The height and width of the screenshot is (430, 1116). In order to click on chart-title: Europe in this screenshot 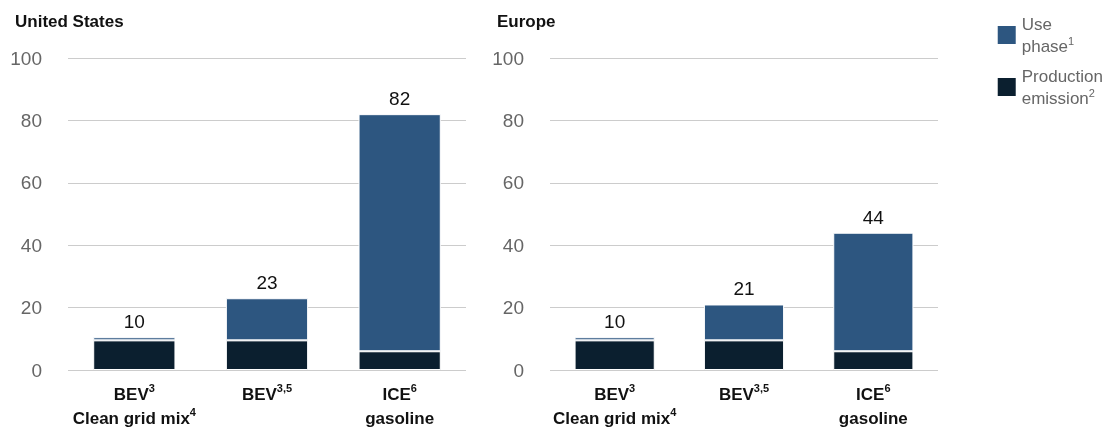, I will do `click(526, 21)`.